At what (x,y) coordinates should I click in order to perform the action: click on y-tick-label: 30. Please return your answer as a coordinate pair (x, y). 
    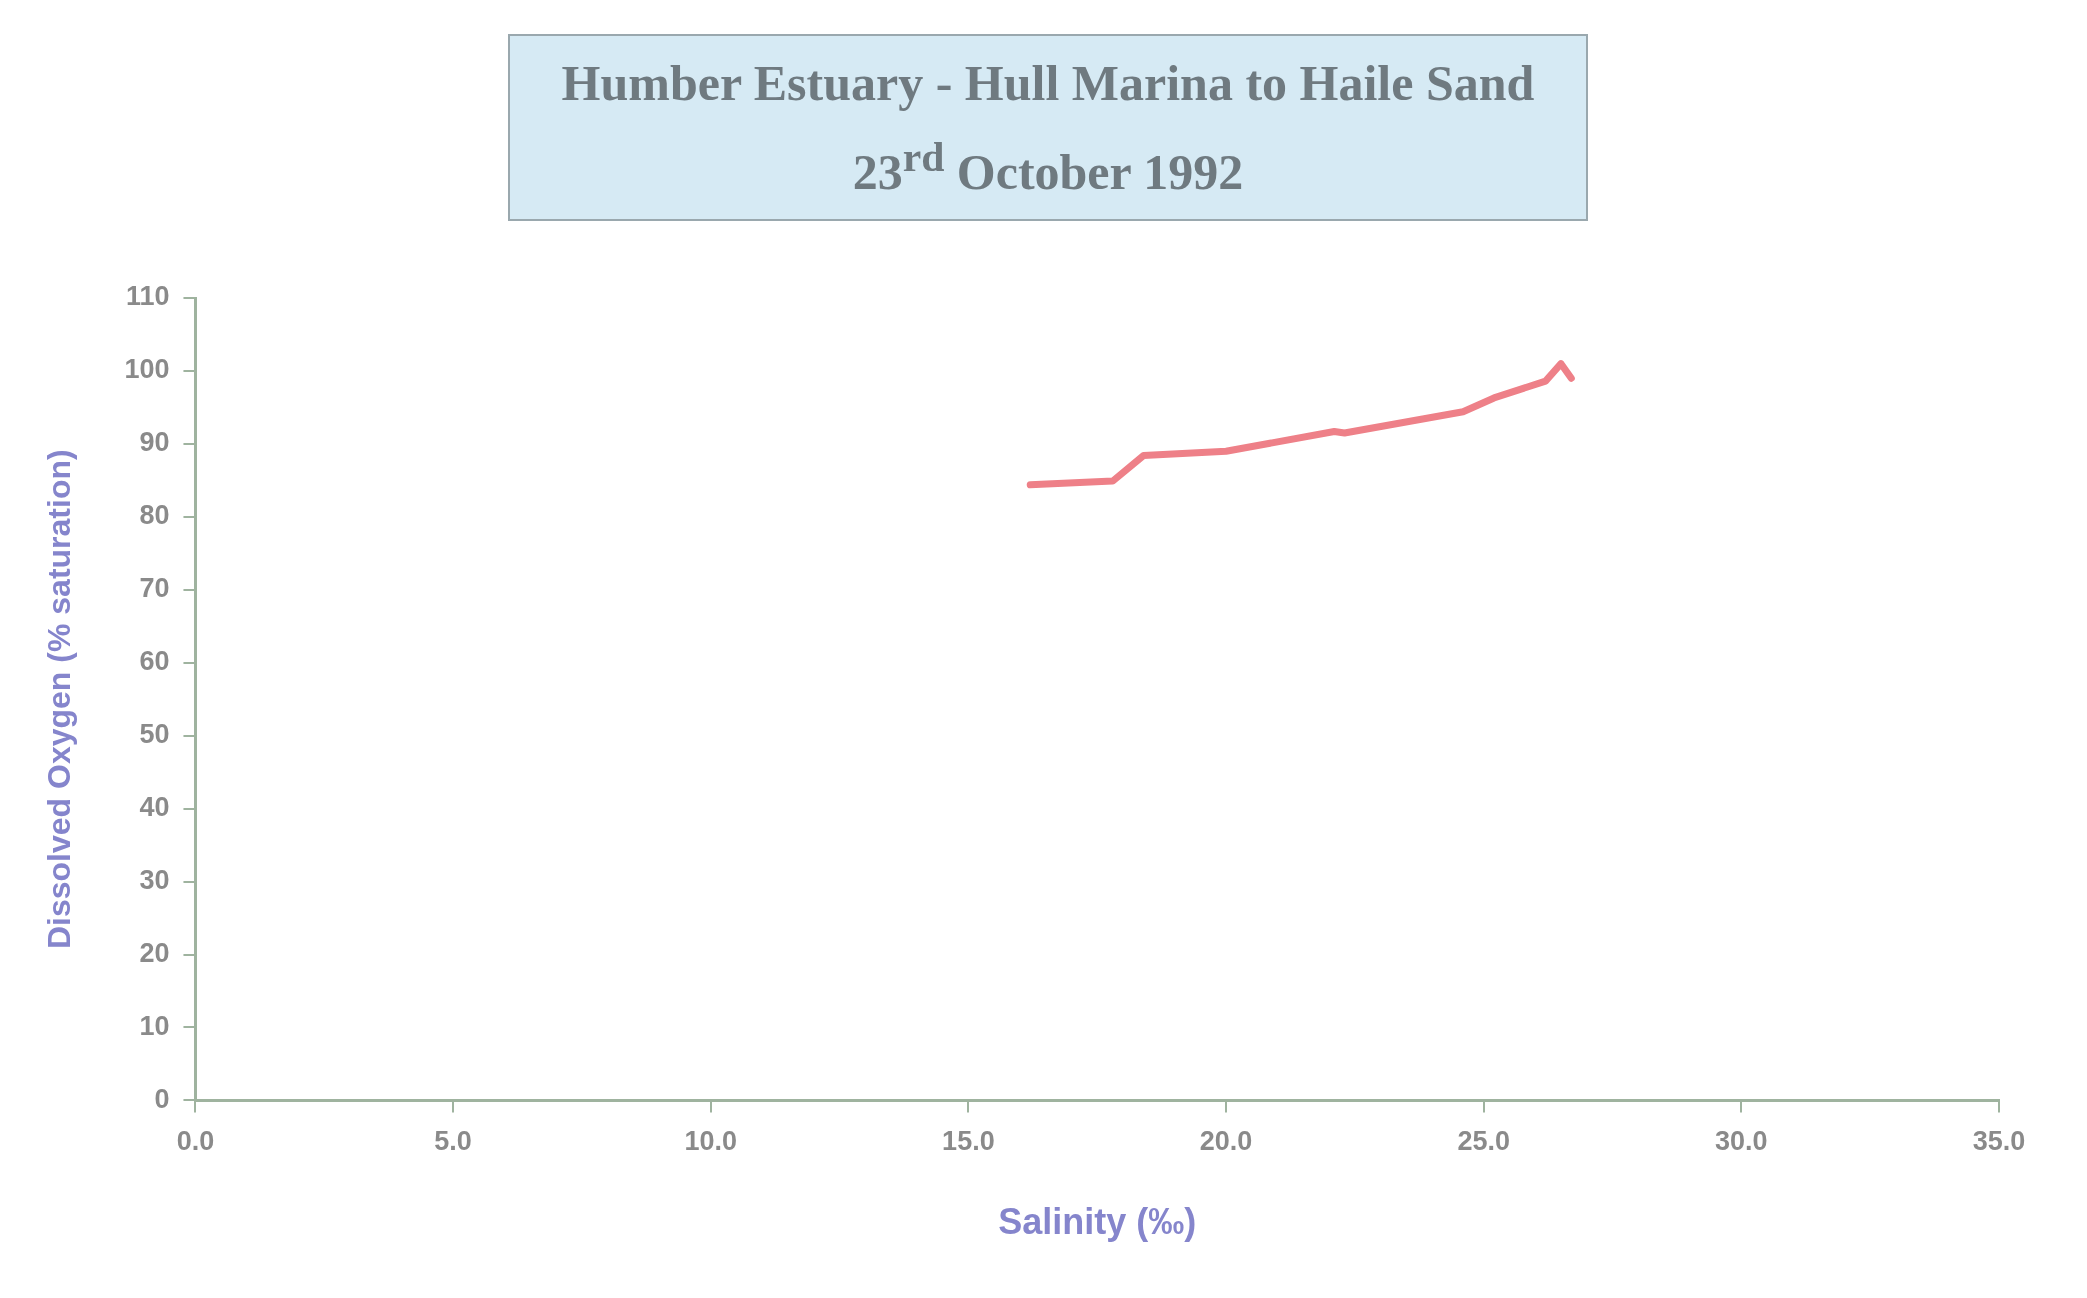
    Looking at the image, I should click on (154, 880).